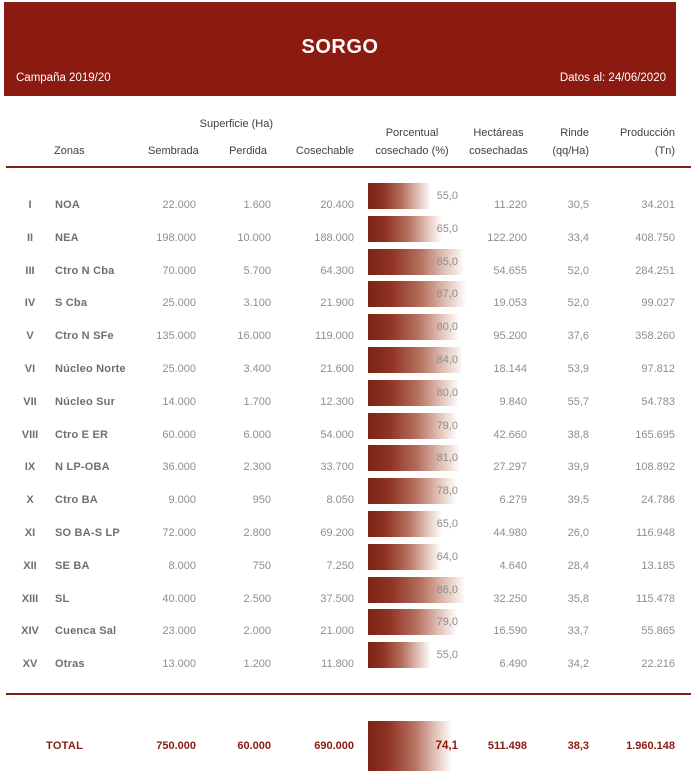 The image size is (700, 782). What do you see at coordinates (179, 303) in the screenshot?
I see `sembrada-value: 25.000` at bounding box center [179, 303].